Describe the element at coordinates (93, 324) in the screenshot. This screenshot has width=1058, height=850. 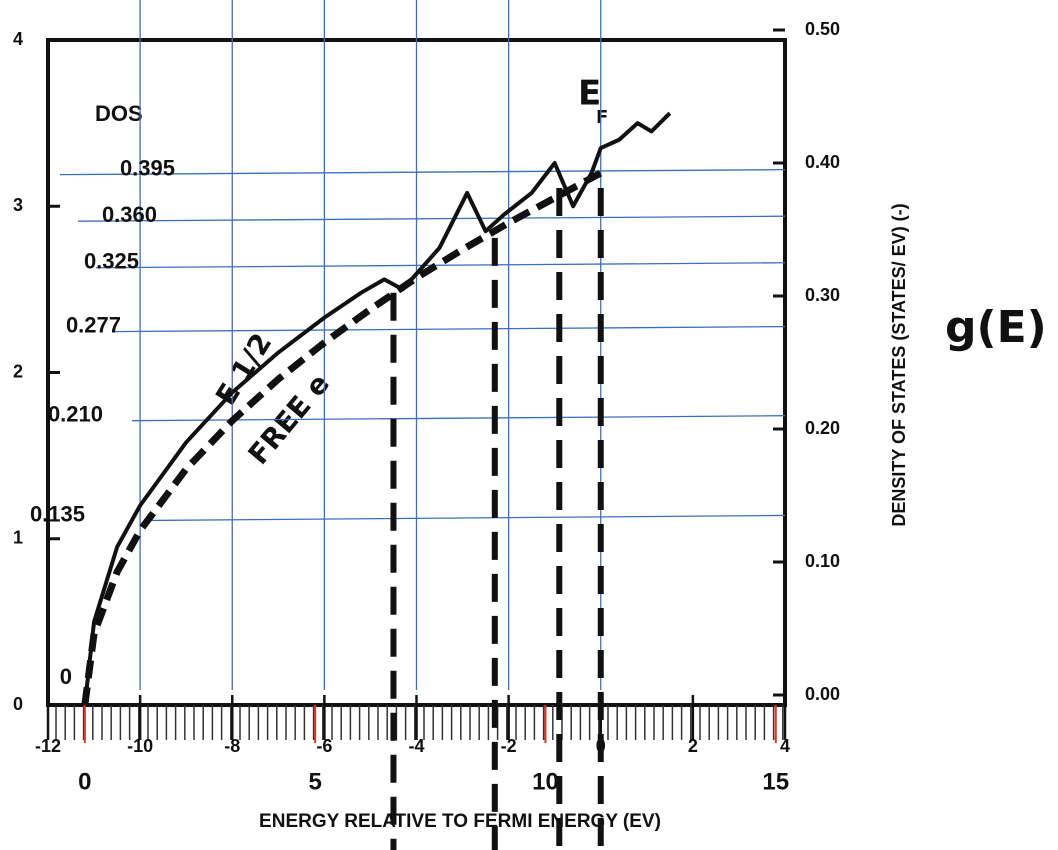
I see `dos-label: 0.277` at that location.